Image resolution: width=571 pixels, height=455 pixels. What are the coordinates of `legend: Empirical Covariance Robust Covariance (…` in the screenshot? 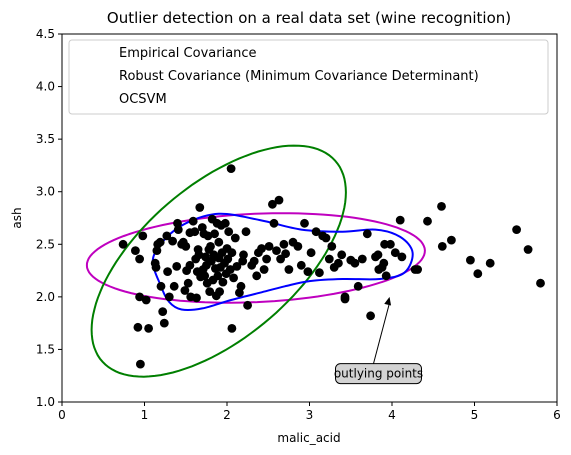 It's located at (308, 77).